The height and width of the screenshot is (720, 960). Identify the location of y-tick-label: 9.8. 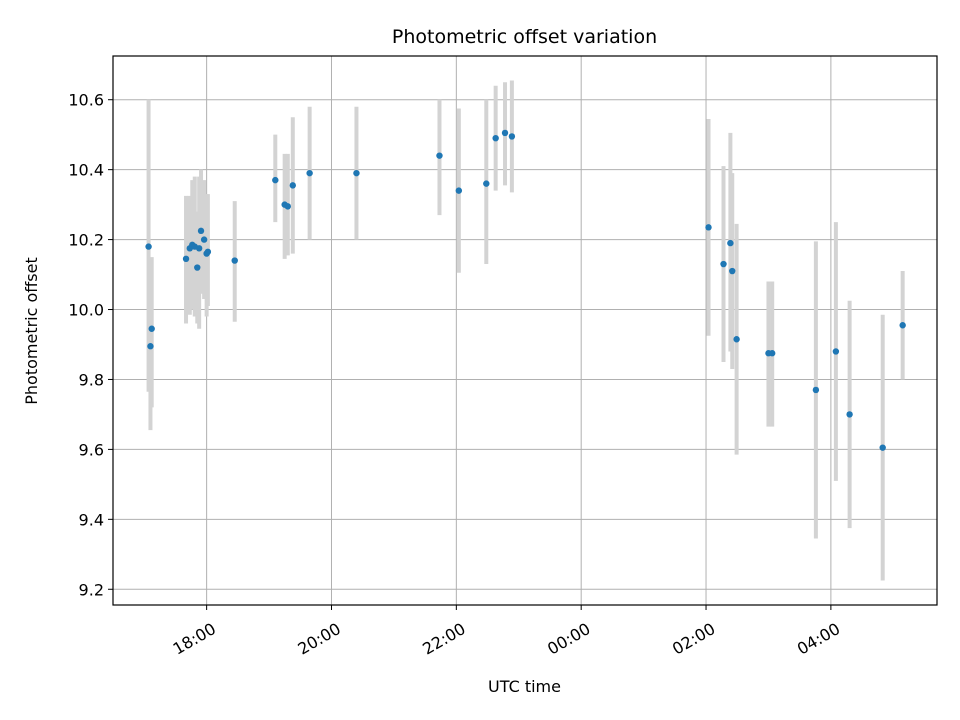
(91, 379).